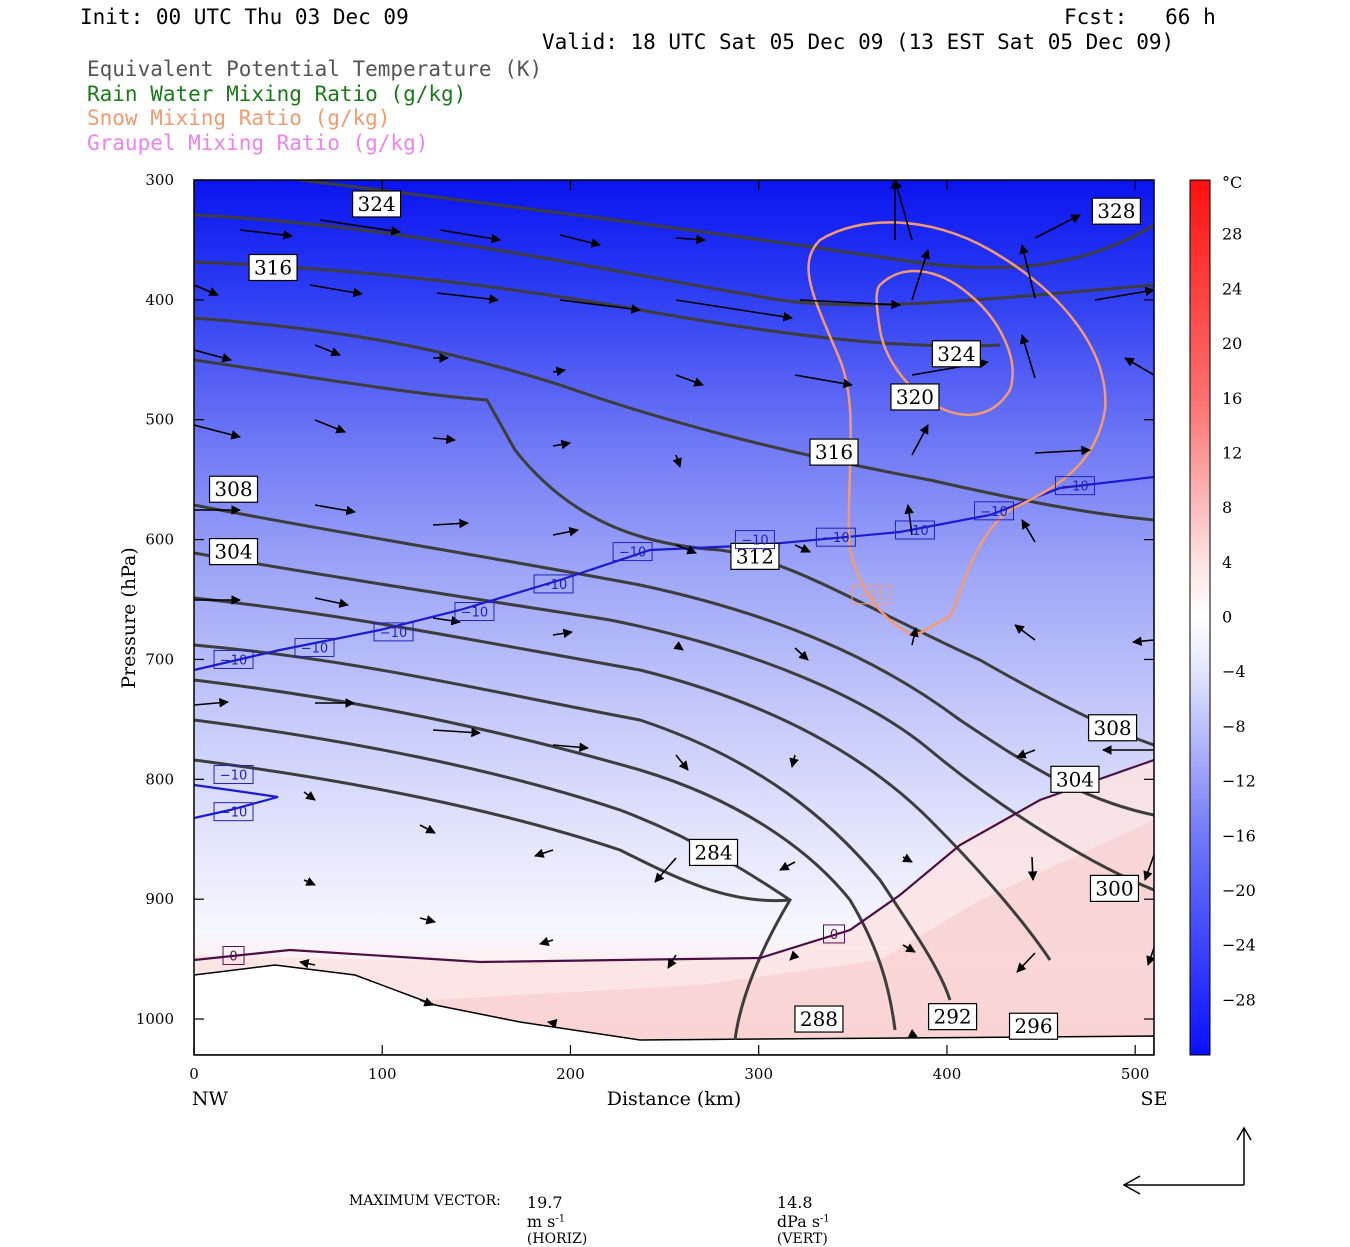 The image size is (1350, 1247). Describe the element at coordinates (541, 1221) in the screenshot. I see `horiz-unit: m s` at that location.